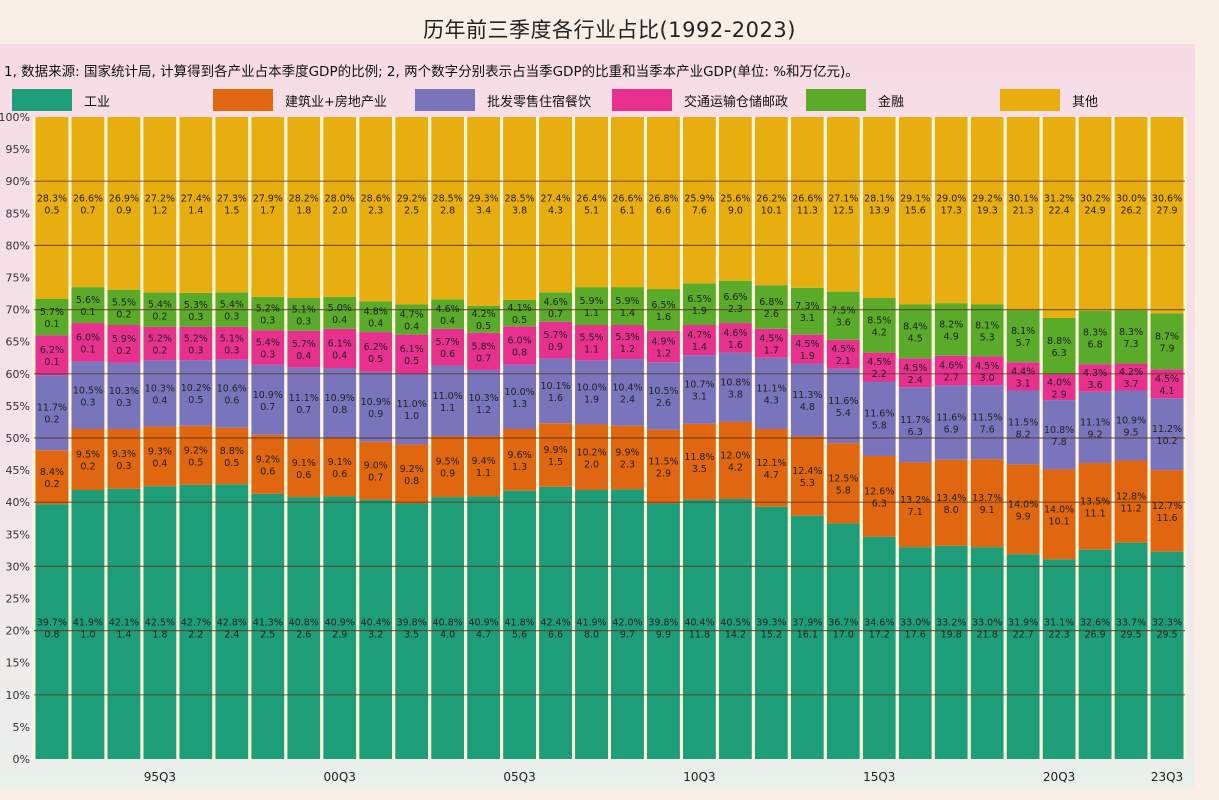 The width and height of the screenshot is (1219, 800). I want to click on data-label-gdp: 7.6, so click(987, 429).